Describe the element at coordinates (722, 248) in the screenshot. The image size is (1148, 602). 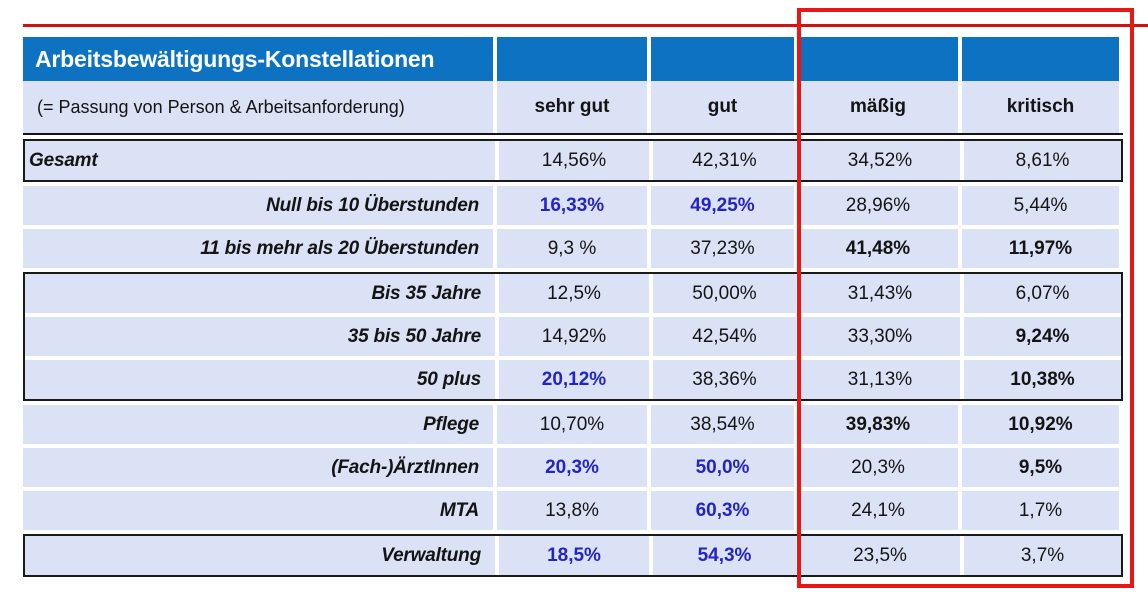
I see `value-cell: 37,23%` at that location.